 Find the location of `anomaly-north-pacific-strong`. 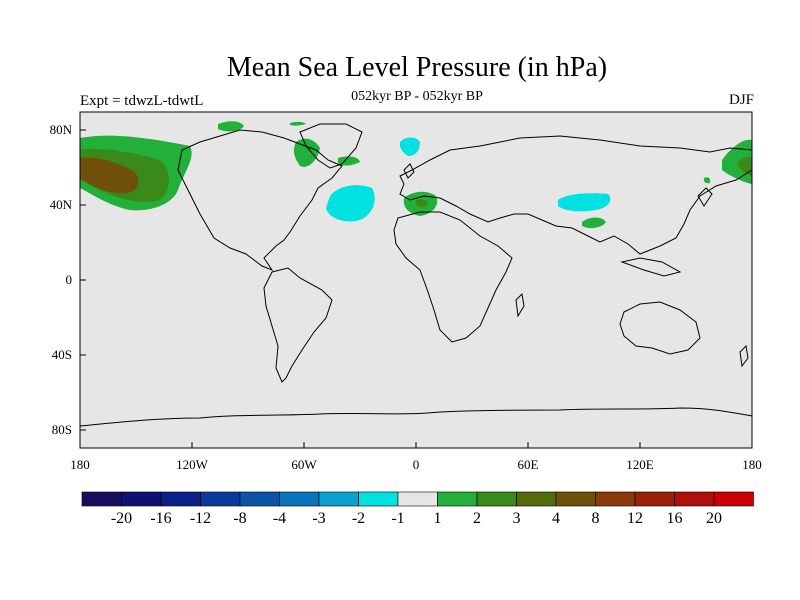

anomaly-north-pacific-strong is located at coordinates (109, 175).